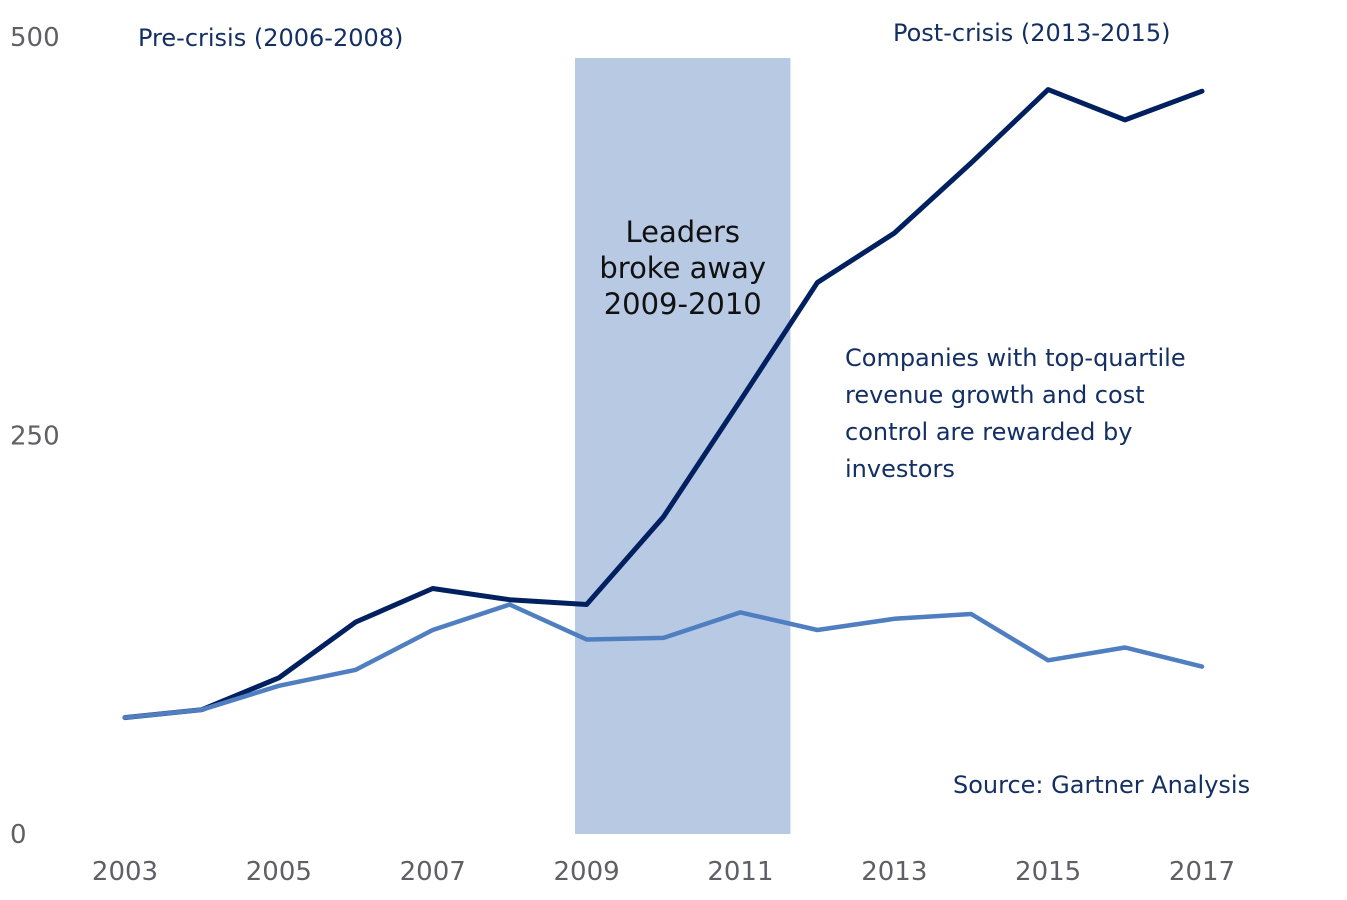 The width and height of the screenshot is (1347, 900). What do you see at coordinates (894, 872) in the screenshot?
I see `x-tick-label-2013: 2013` at bounding box center [894, 872].